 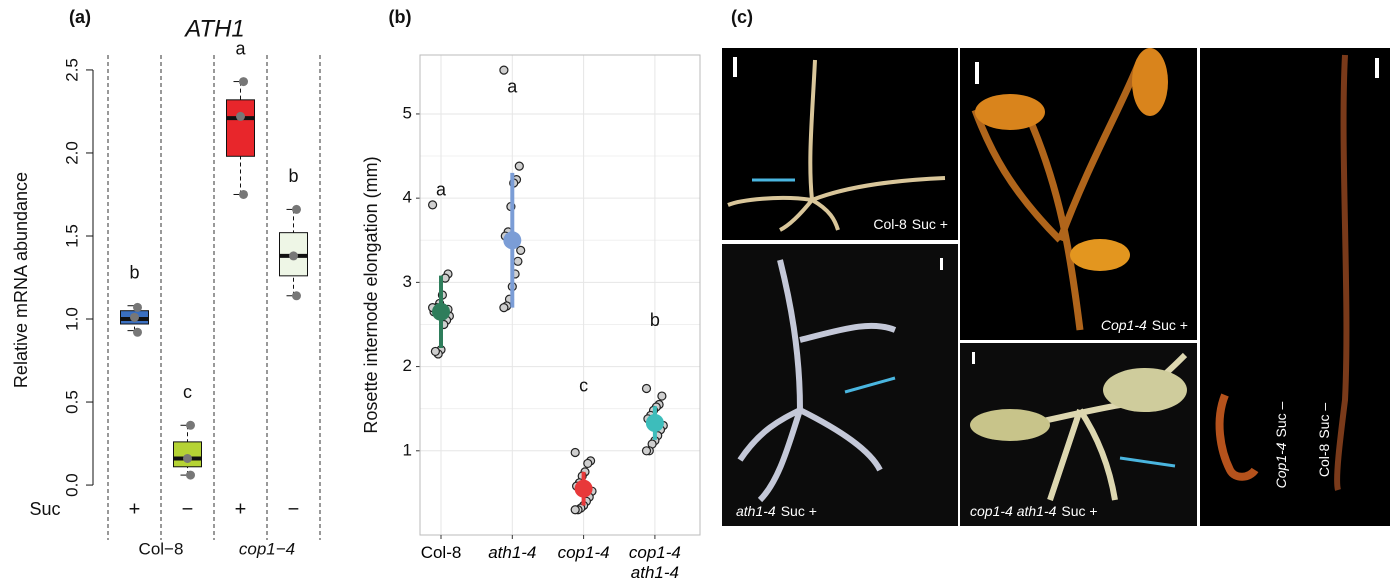 I want to click on y-tick-label: 0.5, so click(x=71, y=402).